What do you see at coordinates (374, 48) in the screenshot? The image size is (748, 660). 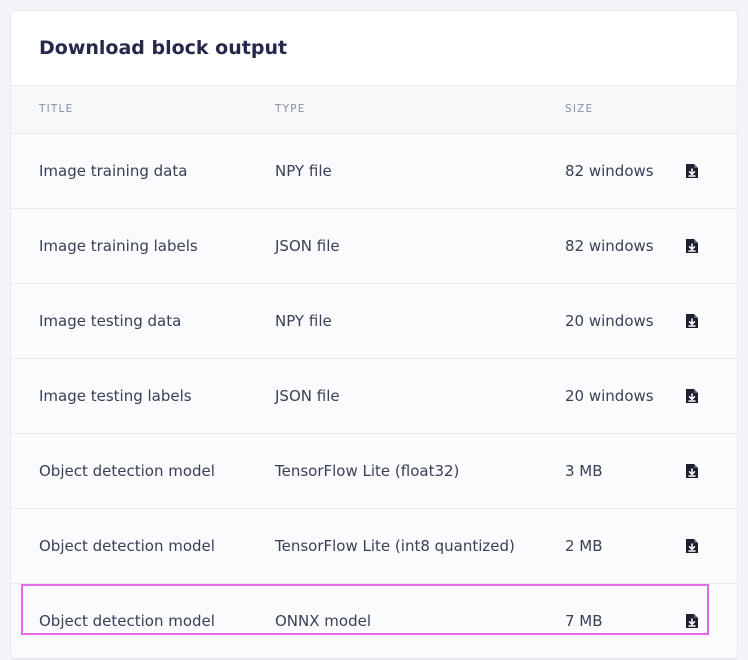 I see `panel-header: Download block output` at bounding box center [374, 48].